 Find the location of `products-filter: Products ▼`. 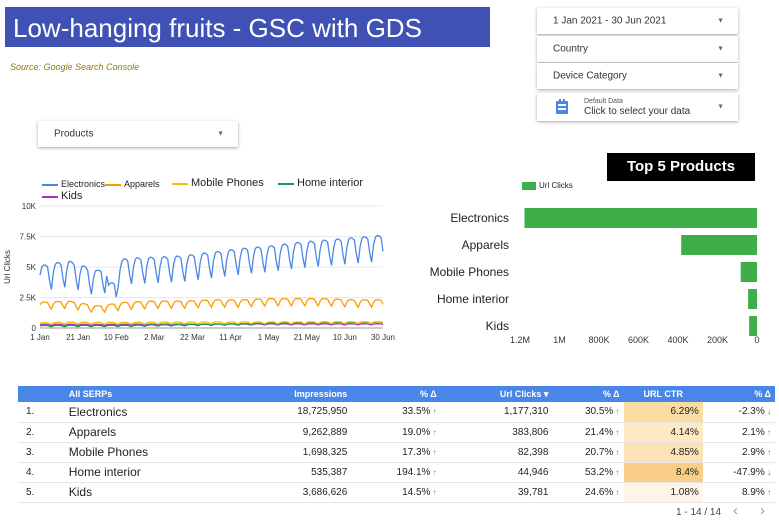

products-filter: Products ▼ is located at coordinates (138, 134).